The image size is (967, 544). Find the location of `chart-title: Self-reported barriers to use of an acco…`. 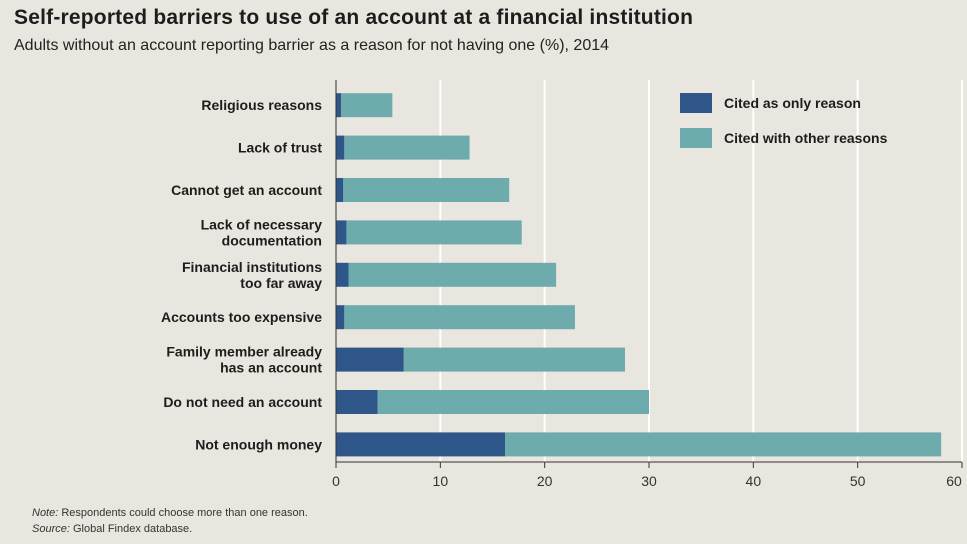

chart-title: Self-reported barriers to use of an acco… is located at coordinates (354, 17).